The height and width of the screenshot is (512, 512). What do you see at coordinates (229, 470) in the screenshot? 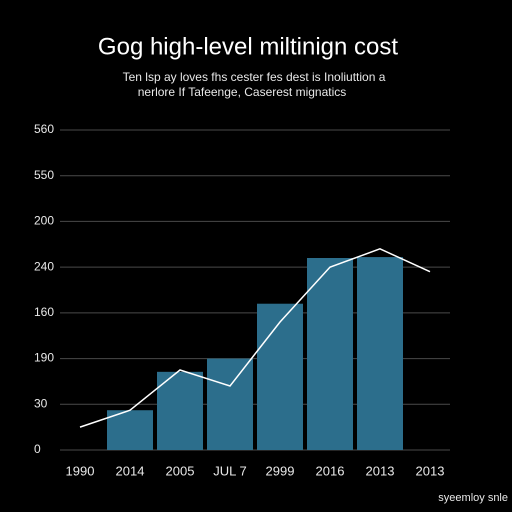
I see `x-tick-label: JUL 7` at bounding box center [229, 470].